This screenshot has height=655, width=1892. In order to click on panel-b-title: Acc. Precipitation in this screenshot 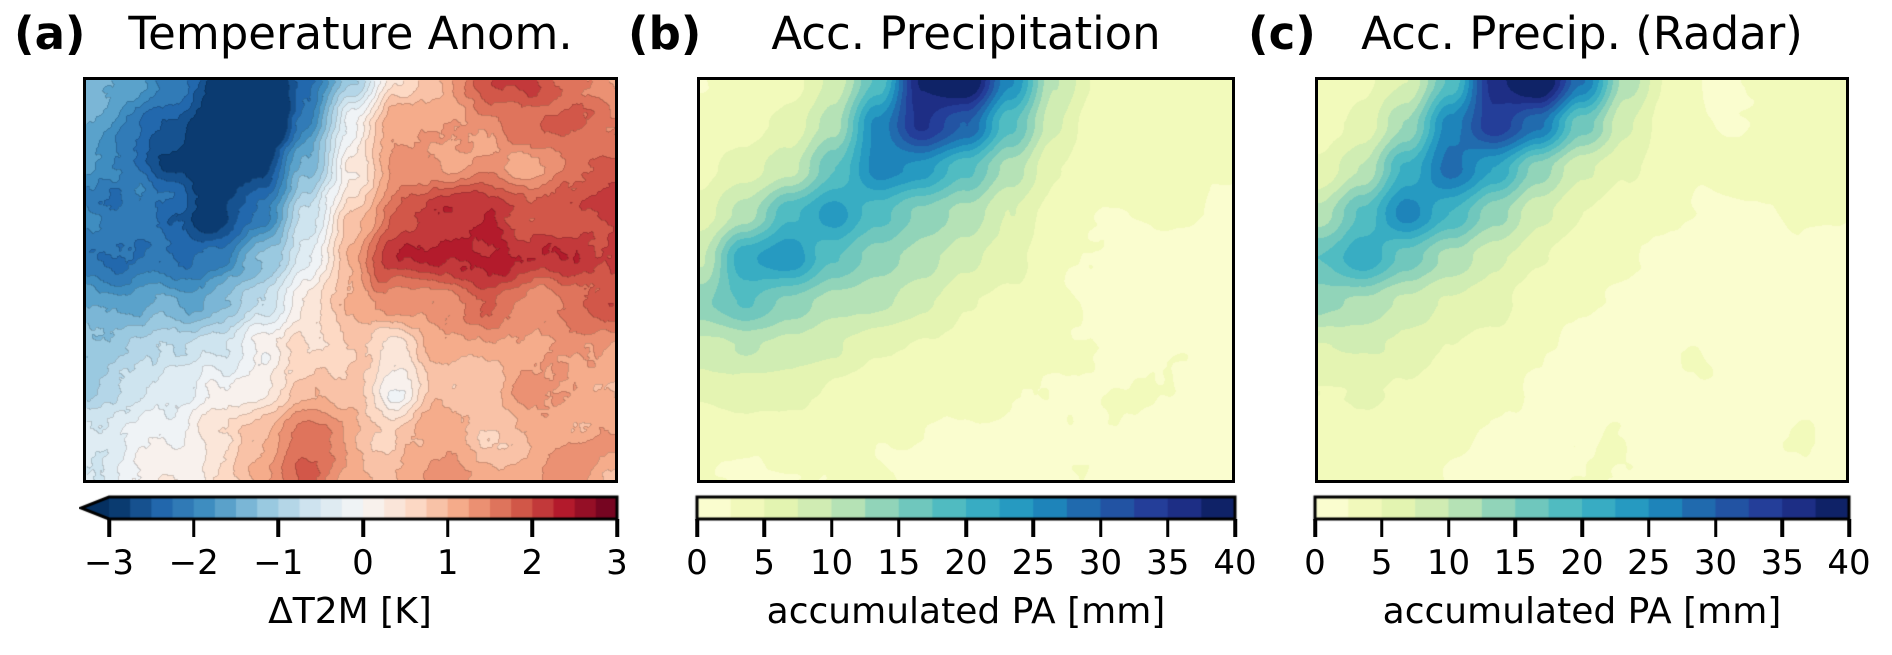, I will do `click(966, 33)`.